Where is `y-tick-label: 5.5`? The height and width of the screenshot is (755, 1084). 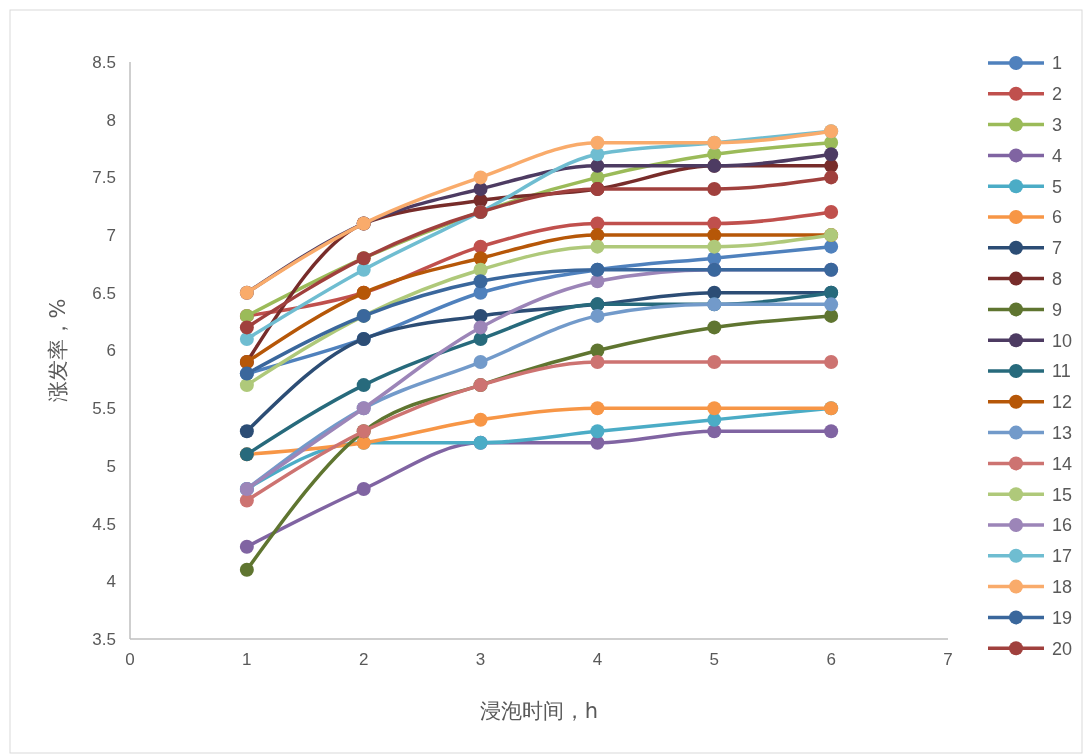
y-tick-label: 5.5 is located at coordinates (104, 409).